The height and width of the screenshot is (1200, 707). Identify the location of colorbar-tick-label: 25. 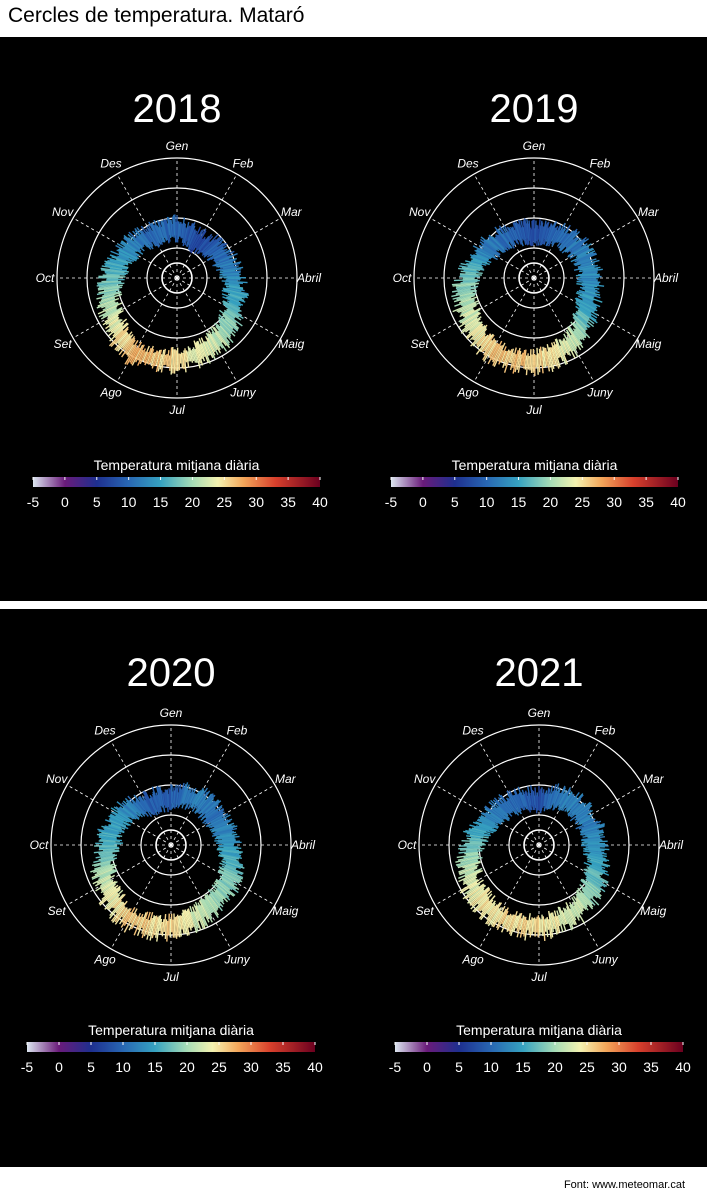
(225, 502).